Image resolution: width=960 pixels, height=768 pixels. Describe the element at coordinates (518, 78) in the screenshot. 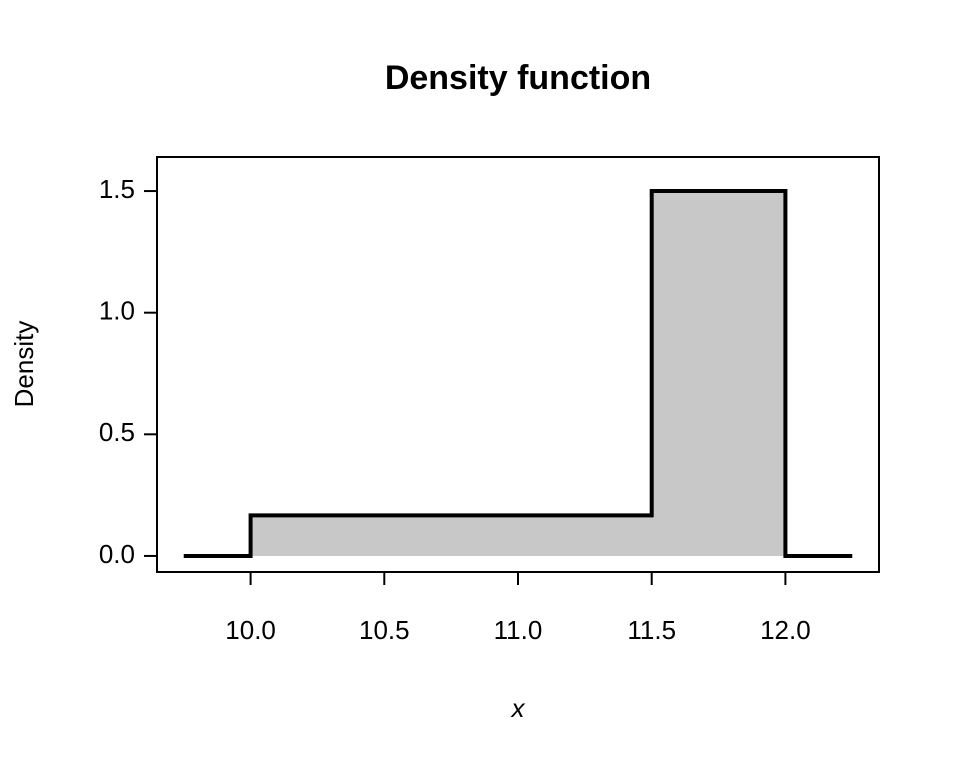

I see `chart-title: Density function` at that location.